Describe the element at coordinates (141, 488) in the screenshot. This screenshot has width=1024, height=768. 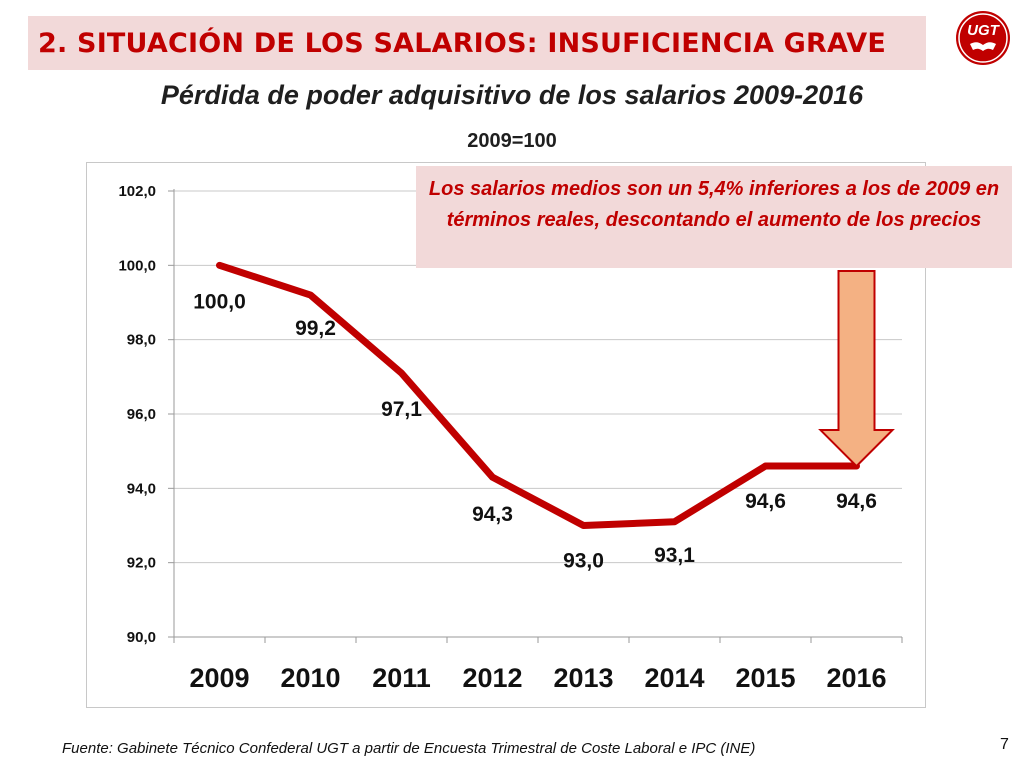
I see `y-tick-label: 94,0` at that location.